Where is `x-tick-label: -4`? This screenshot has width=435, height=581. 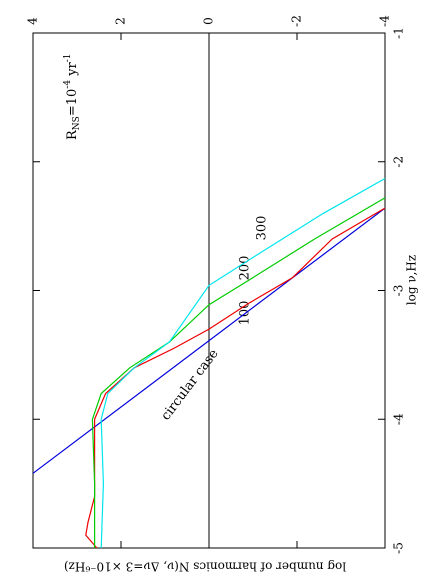
x-tick-label: -4 is located at coordinates (399, 419).